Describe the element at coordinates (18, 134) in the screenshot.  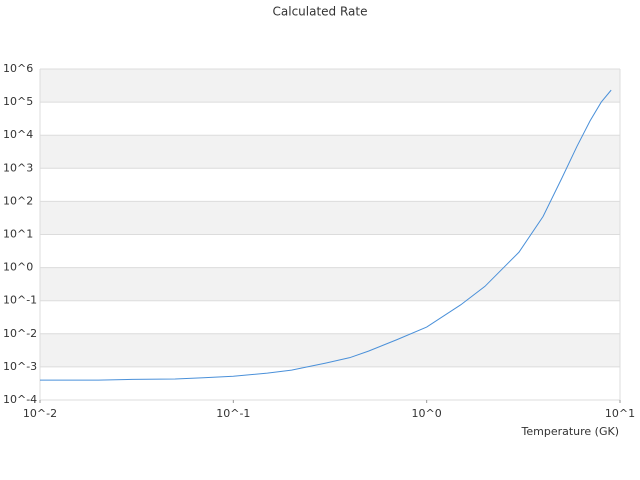
I see `y-tick-label: 10^4` at that location.